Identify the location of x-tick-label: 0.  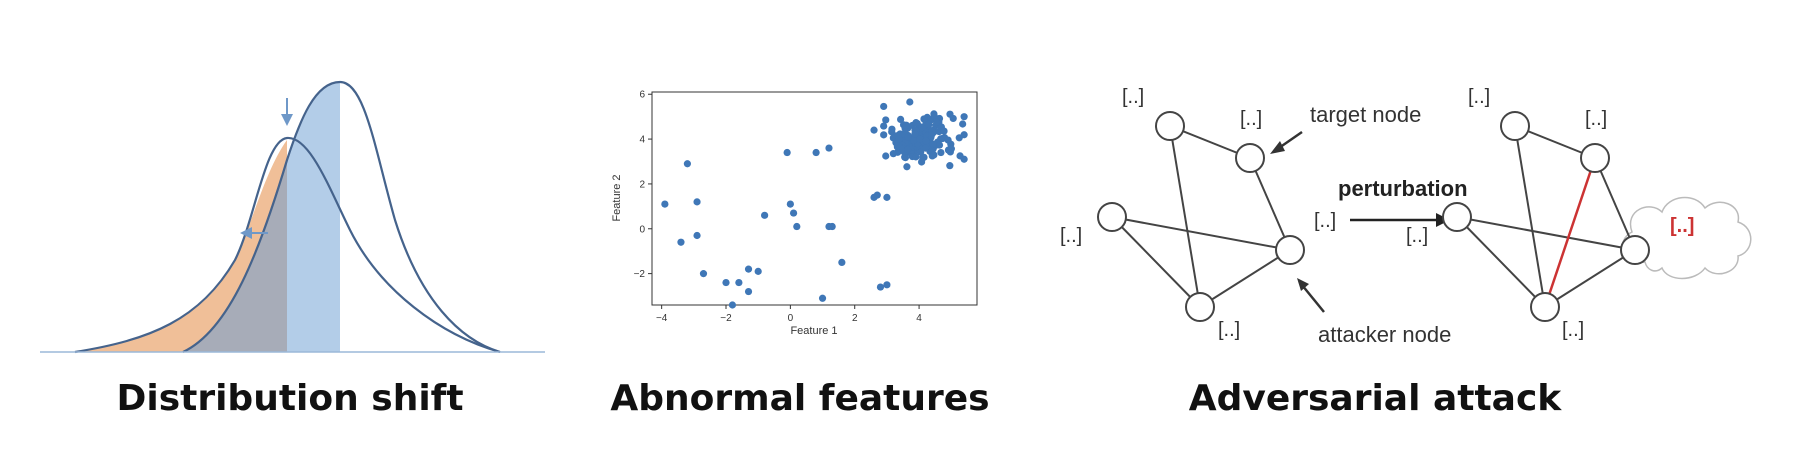
(791, 318).